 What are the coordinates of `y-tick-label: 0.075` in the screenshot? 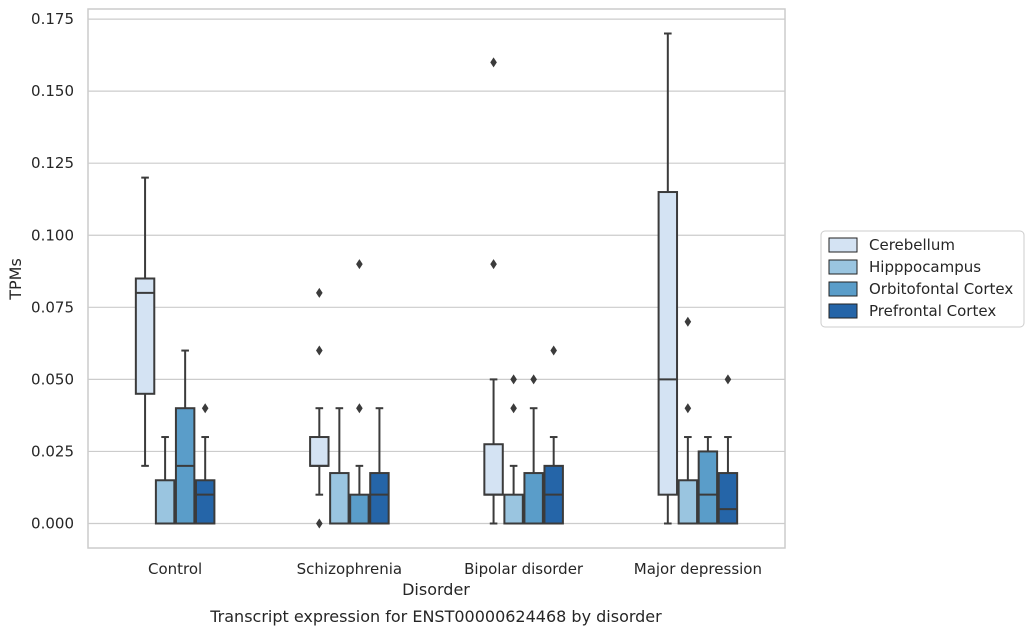 It's located at (52, 307).